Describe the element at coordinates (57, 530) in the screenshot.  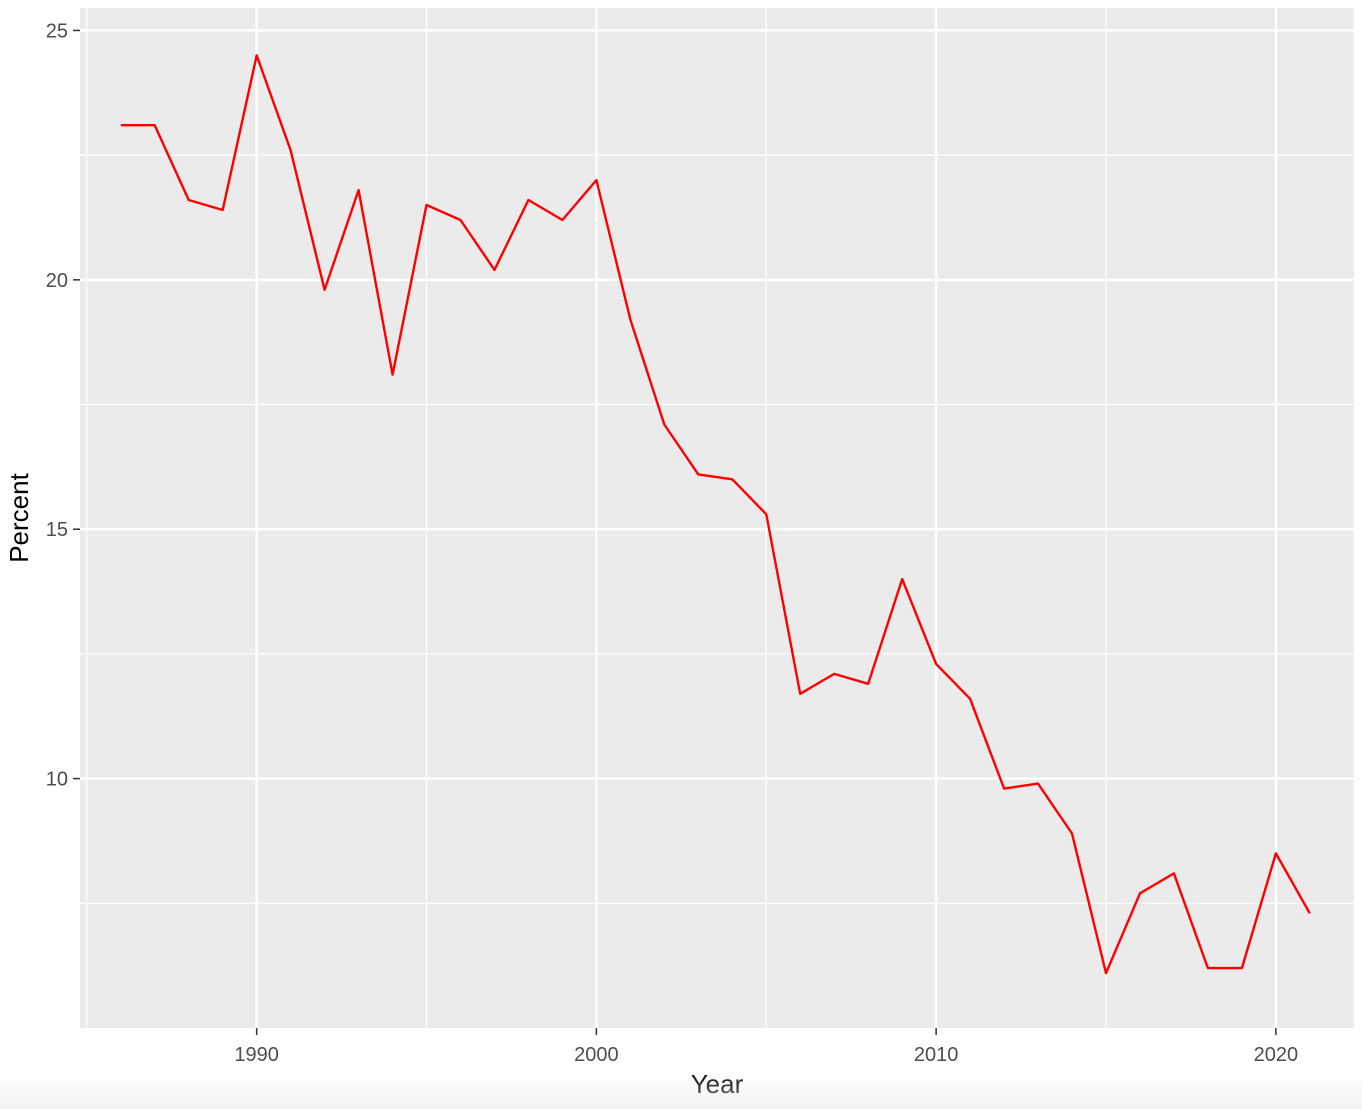
I see `y-tick-label: 15` at that location.